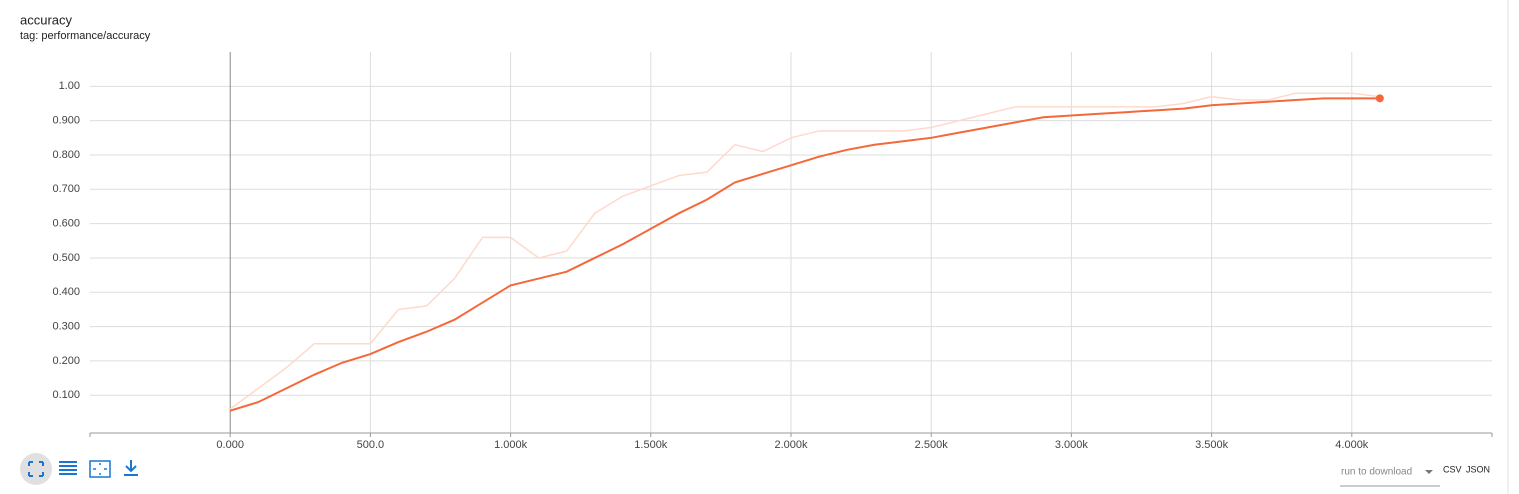 The height and width of the screenshot is (494, 1519). I want to click on fullscreen-button, so click(36, 469).